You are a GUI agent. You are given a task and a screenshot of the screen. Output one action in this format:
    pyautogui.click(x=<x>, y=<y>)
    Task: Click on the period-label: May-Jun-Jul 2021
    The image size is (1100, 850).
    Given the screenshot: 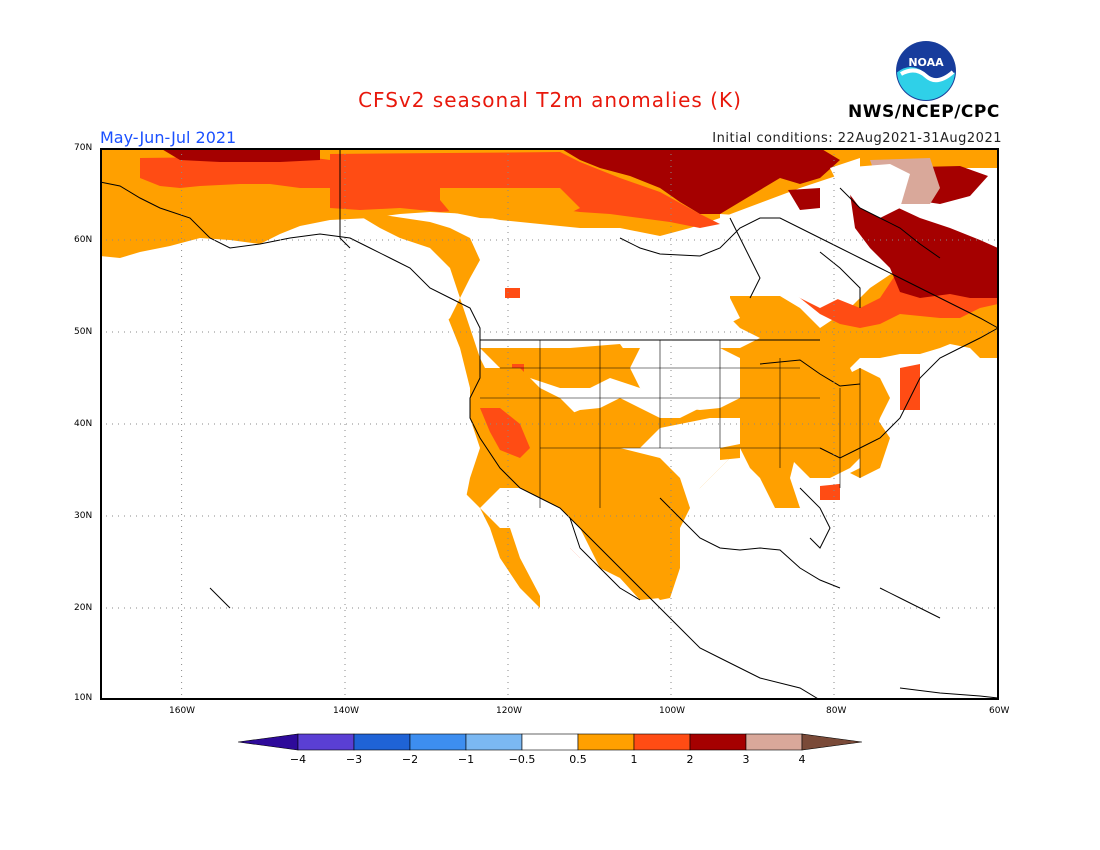 What is the action you would take?
    pyautogui.click(x=168, y=137)
    